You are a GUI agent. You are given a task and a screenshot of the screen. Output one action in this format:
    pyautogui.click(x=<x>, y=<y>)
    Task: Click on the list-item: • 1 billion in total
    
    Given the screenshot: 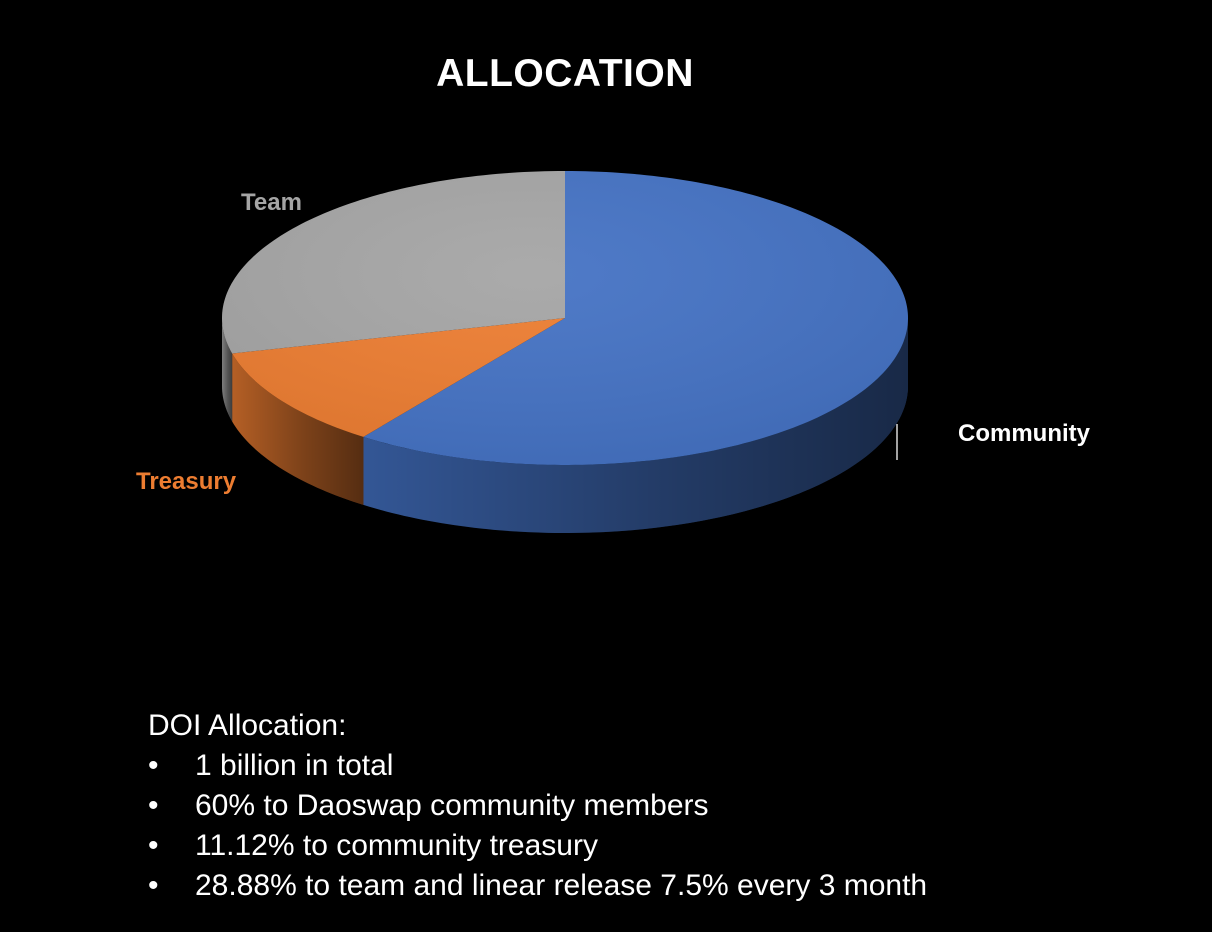 What is the action you would take?
    pyautogui.click(x=537, y=766)
    